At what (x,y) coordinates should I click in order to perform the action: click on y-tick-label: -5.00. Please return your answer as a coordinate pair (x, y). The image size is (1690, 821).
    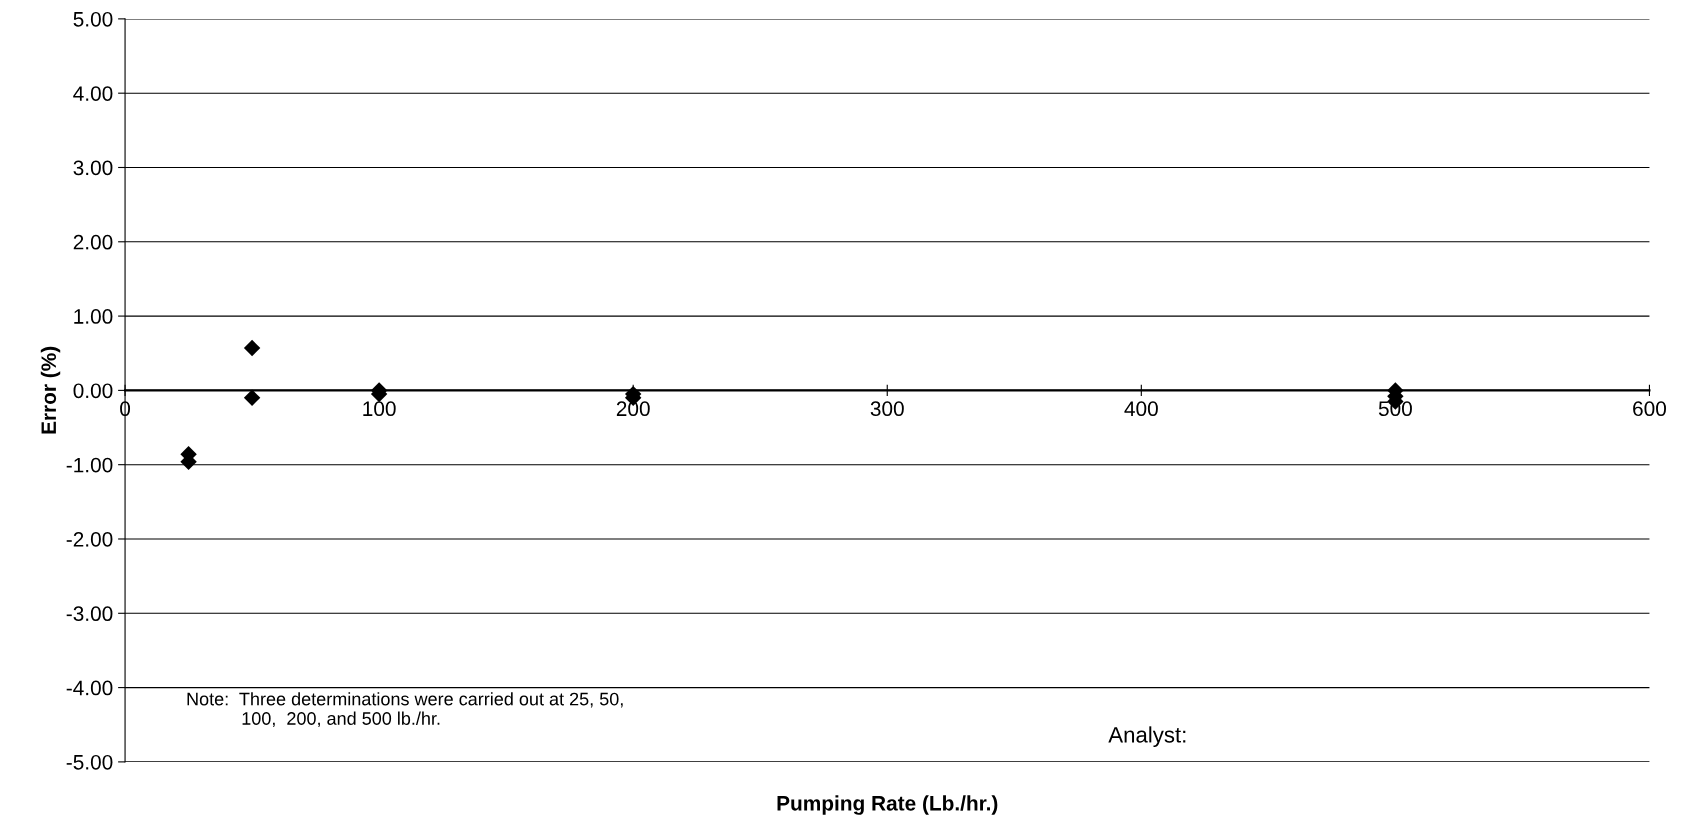
    Looking at the image, I should click on (89, 762).